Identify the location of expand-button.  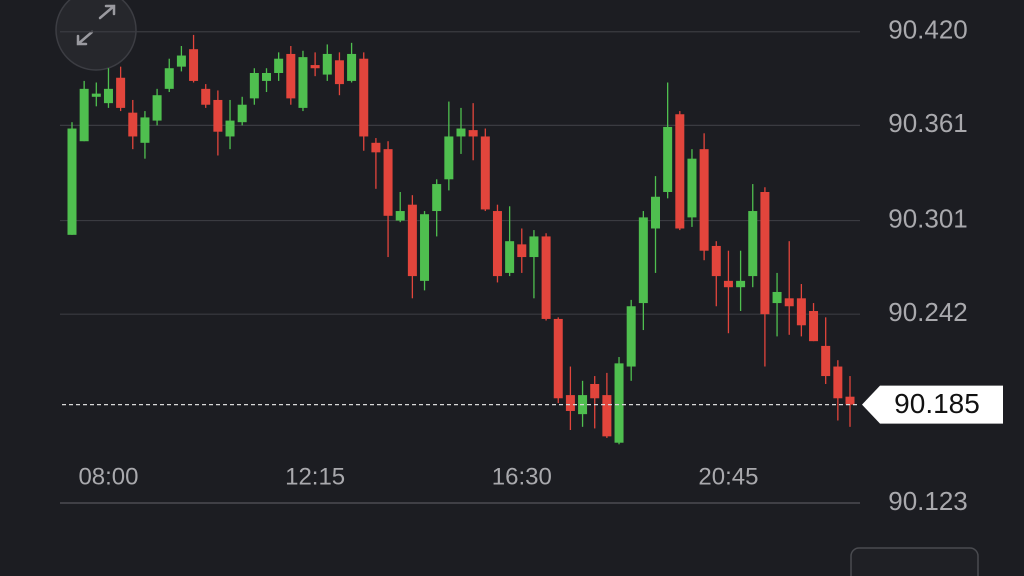
(96, 35).